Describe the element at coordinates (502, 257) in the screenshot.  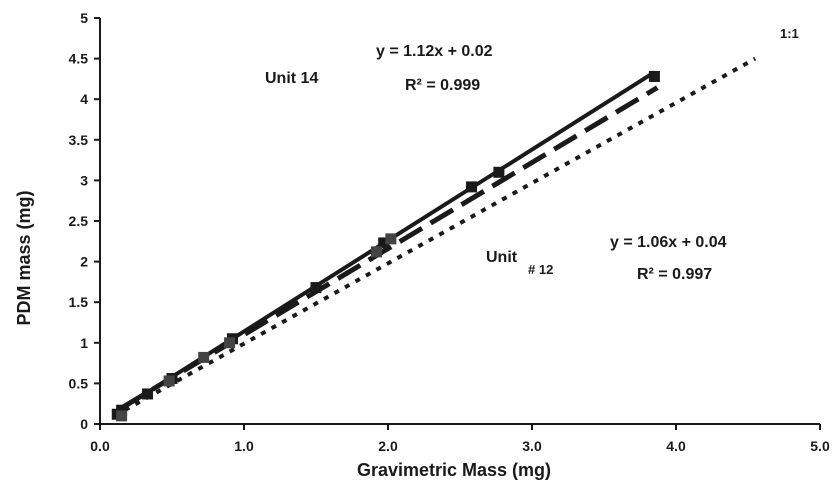
I see `unit-12-label: Unit` at that location.